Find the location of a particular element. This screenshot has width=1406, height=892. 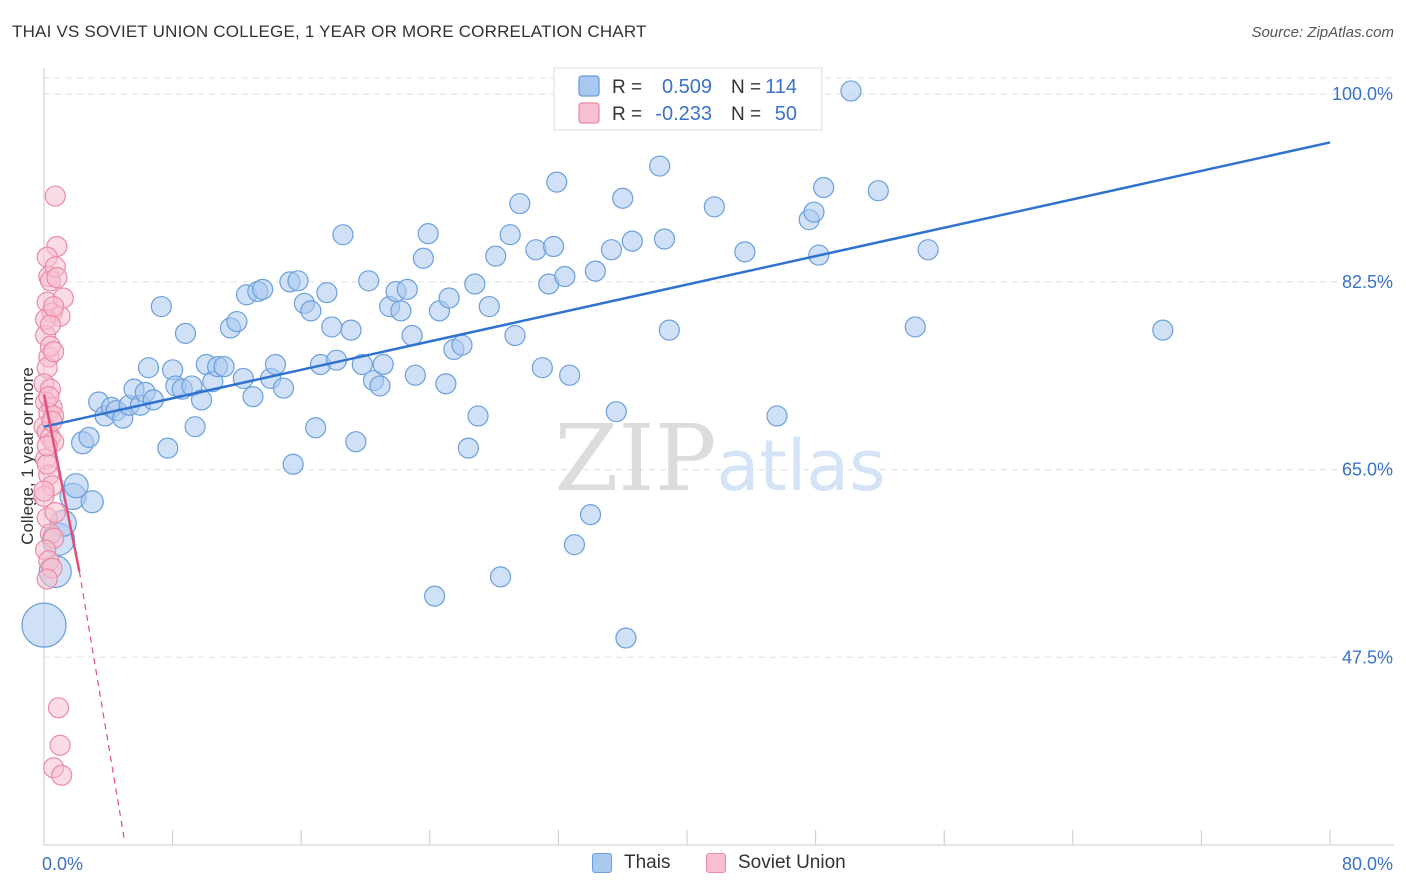

watermark: ZIPatlas is located at coordinates (719, 458).